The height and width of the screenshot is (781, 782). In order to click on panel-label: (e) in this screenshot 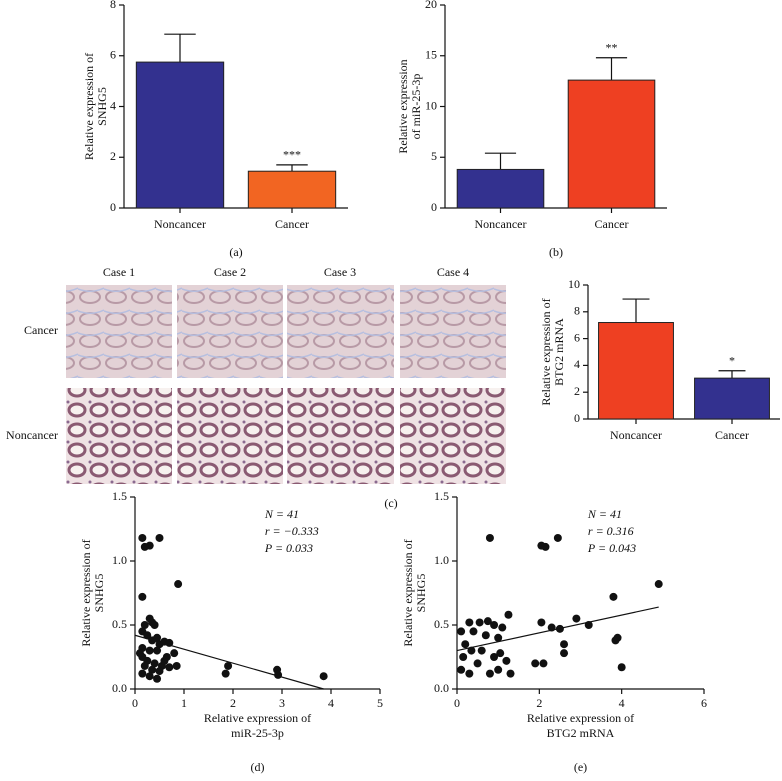, I will do `click(580, 767)`.